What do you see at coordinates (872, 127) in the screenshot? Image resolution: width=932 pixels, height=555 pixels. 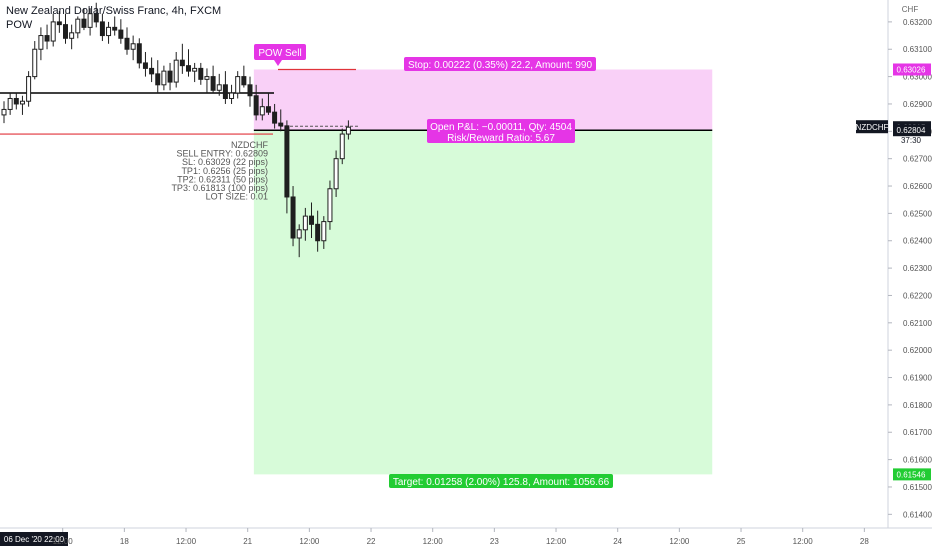 I see `symbol-tag-bg` at bounding box center [872, 127].